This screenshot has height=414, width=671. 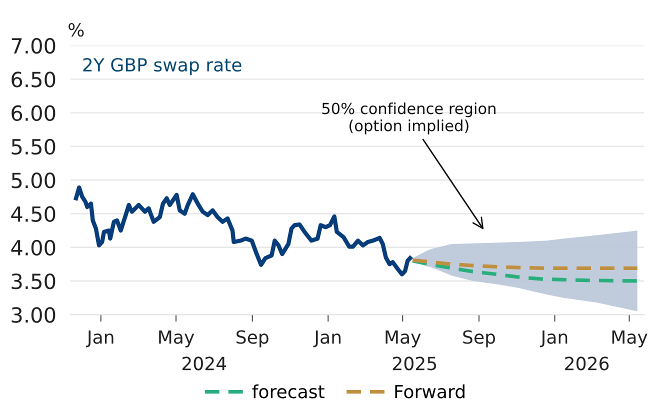 What do you see at coordinates (33, 214) in the screenshot?
I see `y-tick-label: 4.50` at bounding box center [33, 214].